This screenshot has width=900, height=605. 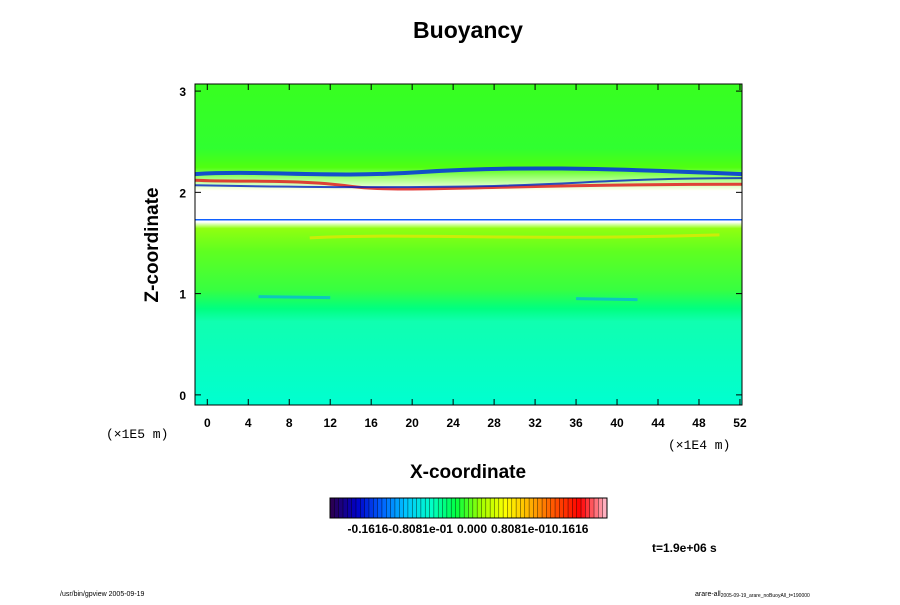 What do you see at coordinates (102, 594) in the screenshot?
I see `footer-left: /usr/bin/gpview 2005-09-19` at bounding box center [102, 594].